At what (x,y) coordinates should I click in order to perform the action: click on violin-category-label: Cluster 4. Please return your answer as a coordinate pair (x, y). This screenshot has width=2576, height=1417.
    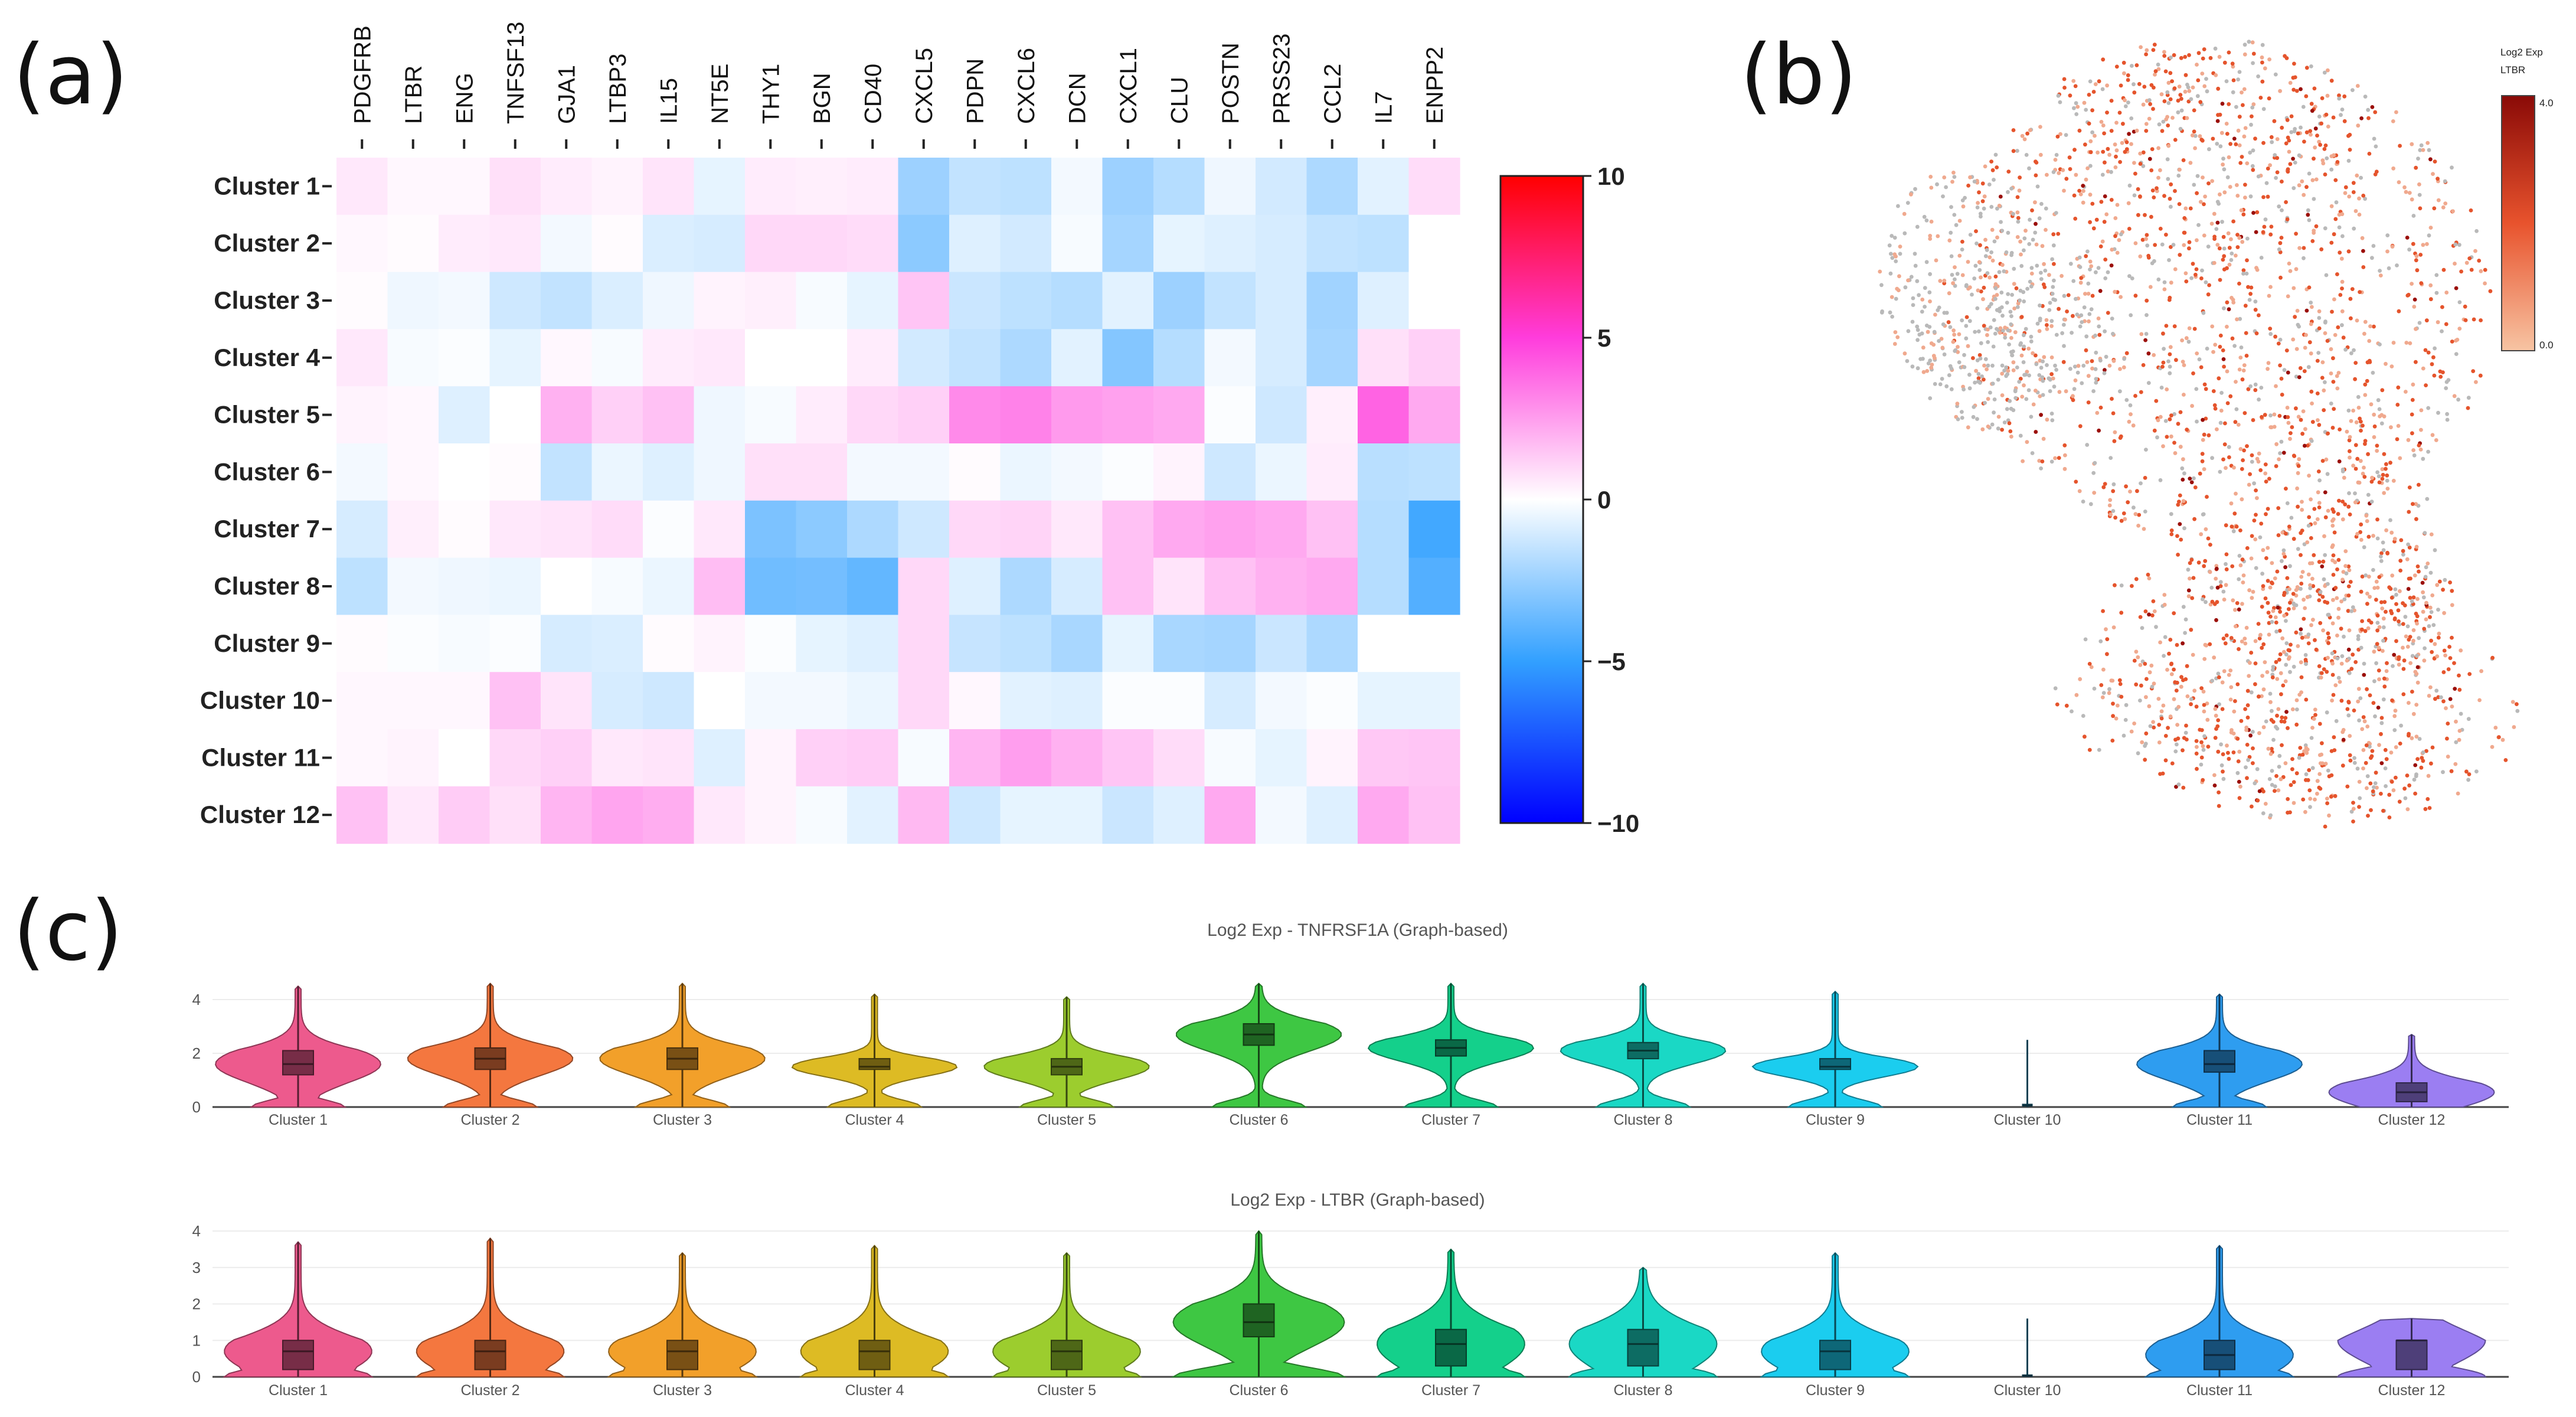
    Looking at the image, I should click on (874, 1391).